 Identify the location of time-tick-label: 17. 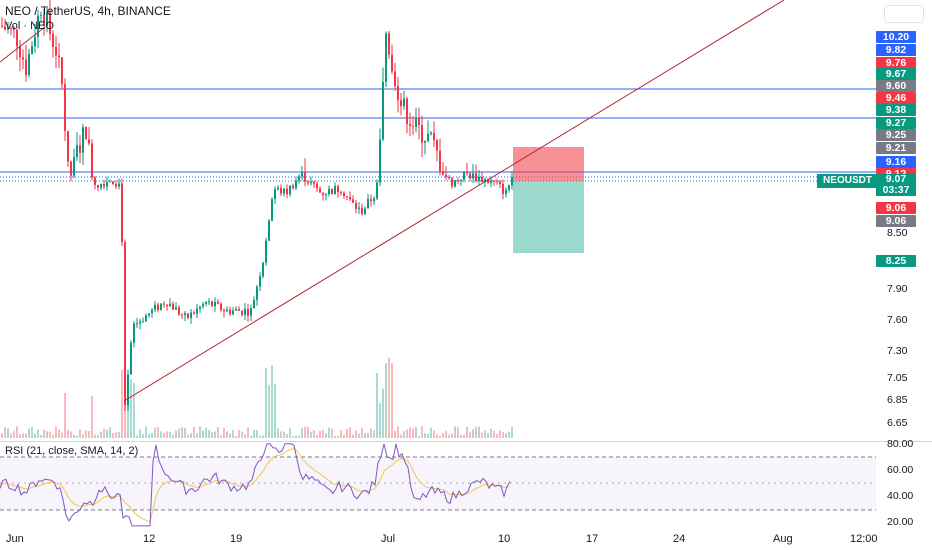
(592, 539).